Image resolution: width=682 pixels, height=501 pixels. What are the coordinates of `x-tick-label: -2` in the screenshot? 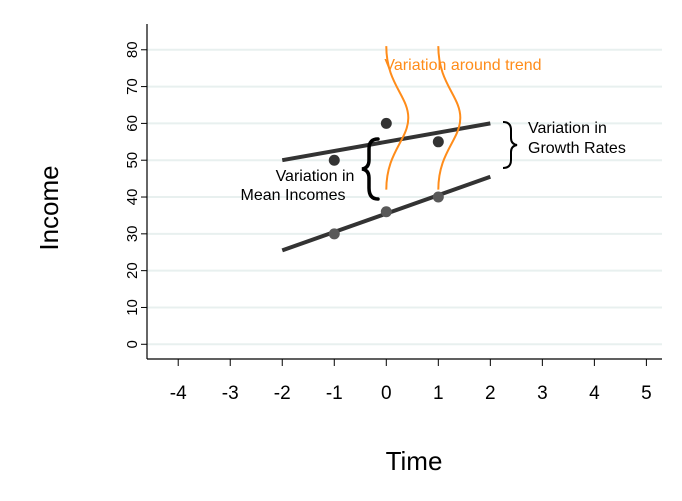 It's located at (282, 393).